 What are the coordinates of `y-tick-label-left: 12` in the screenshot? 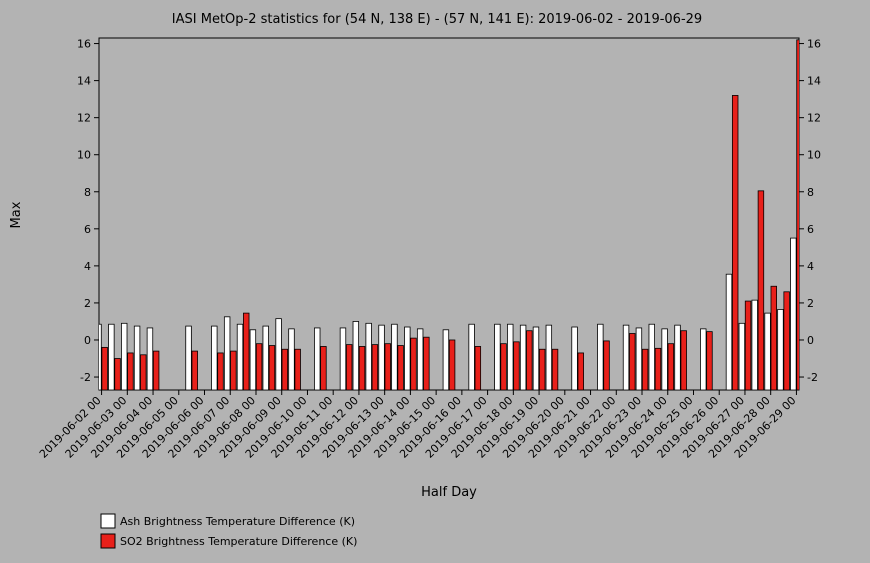 It's located at (84, 118).